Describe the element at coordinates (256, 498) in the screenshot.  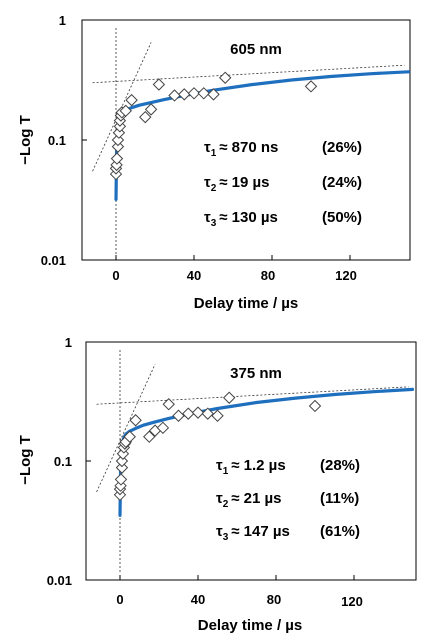
I see `tau-value: ≈ 21 µs` at that location.